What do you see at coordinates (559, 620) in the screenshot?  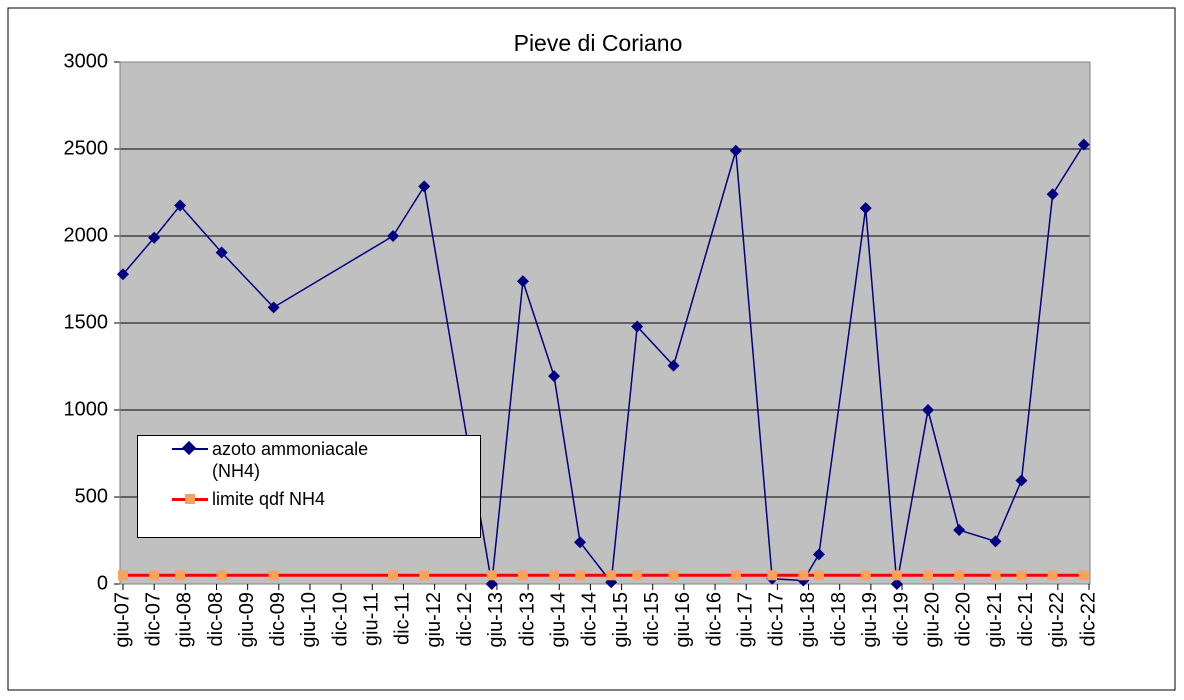 I see `x-tick-label: giu-14` at bounding box center [559, 620].